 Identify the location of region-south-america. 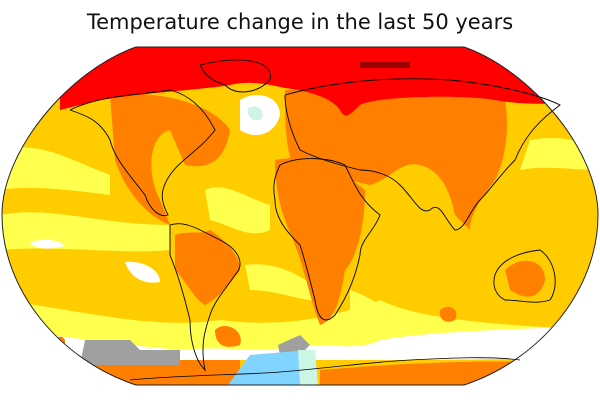
(207, 267).